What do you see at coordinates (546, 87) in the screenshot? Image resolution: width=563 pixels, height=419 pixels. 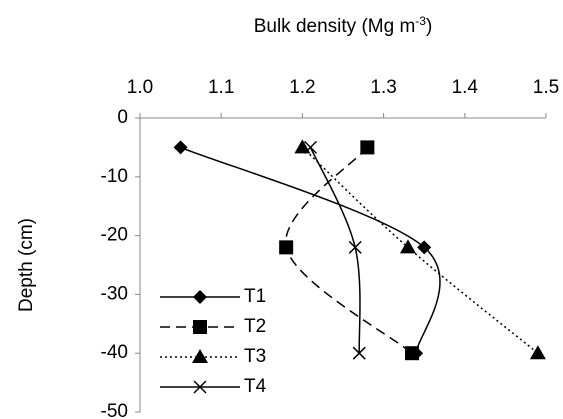 I see `x-tick-label: 1.5` at bounding box center [546, 87].